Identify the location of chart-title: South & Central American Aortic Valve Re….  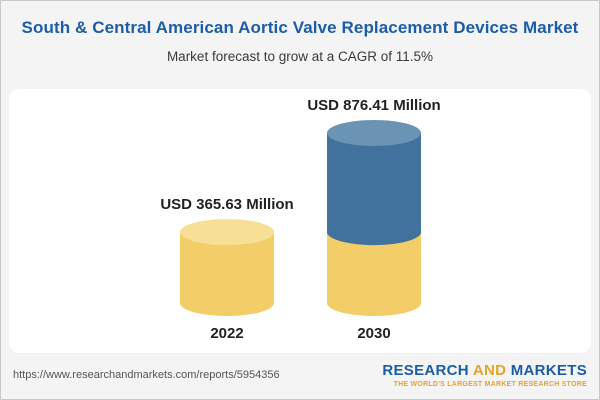
(300, 27).